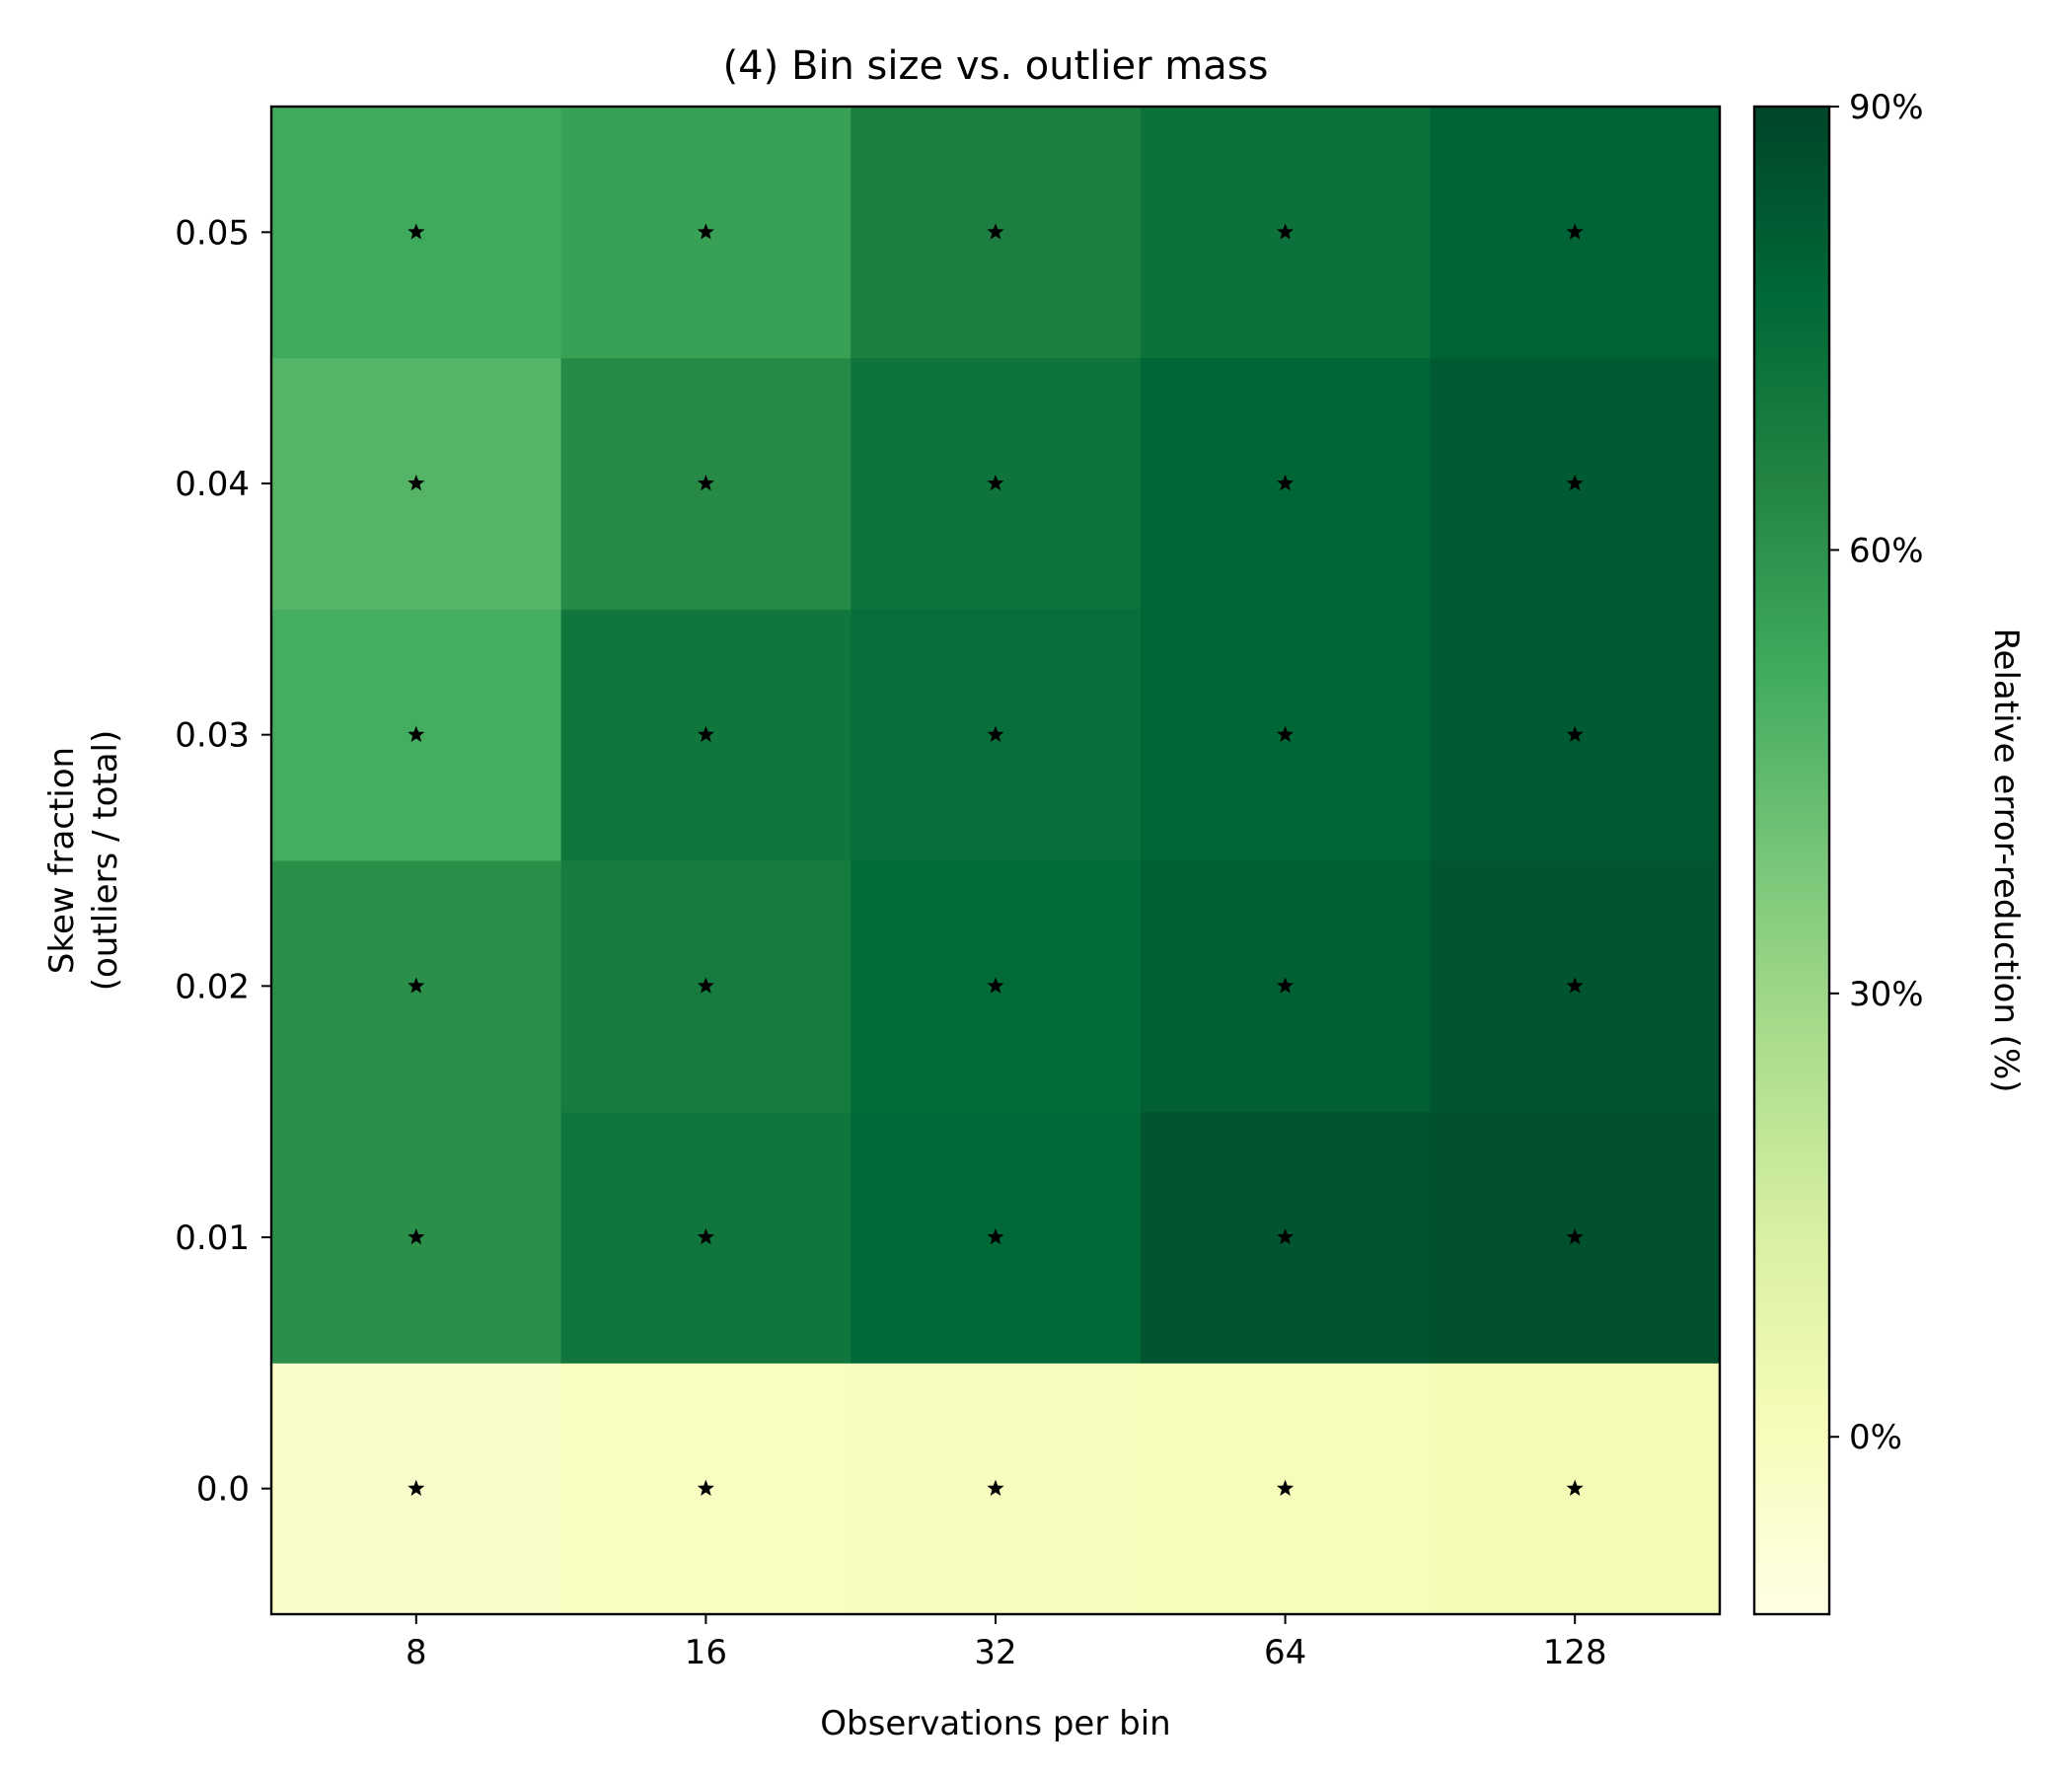  I want to click on y-axis-ticks: 0.0 0.01 0.02 0.03 0.04 0.05, so click(223, 862).